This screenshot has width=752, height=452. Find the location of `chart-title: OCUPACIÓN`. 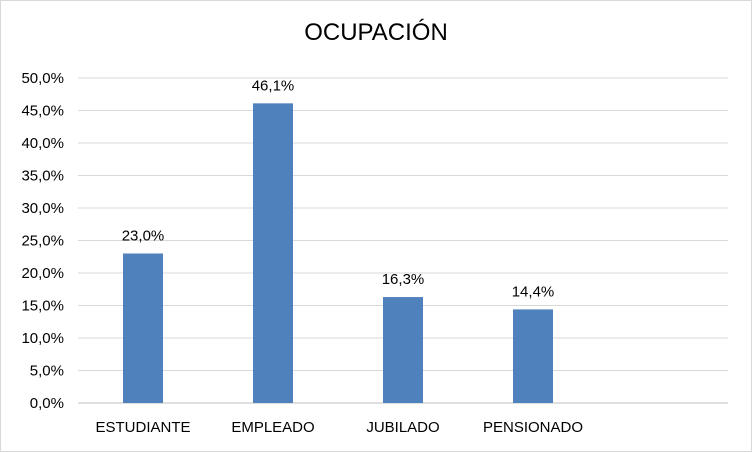

chart-title: OCUPACIÓN is located at coordinates (376, 32).